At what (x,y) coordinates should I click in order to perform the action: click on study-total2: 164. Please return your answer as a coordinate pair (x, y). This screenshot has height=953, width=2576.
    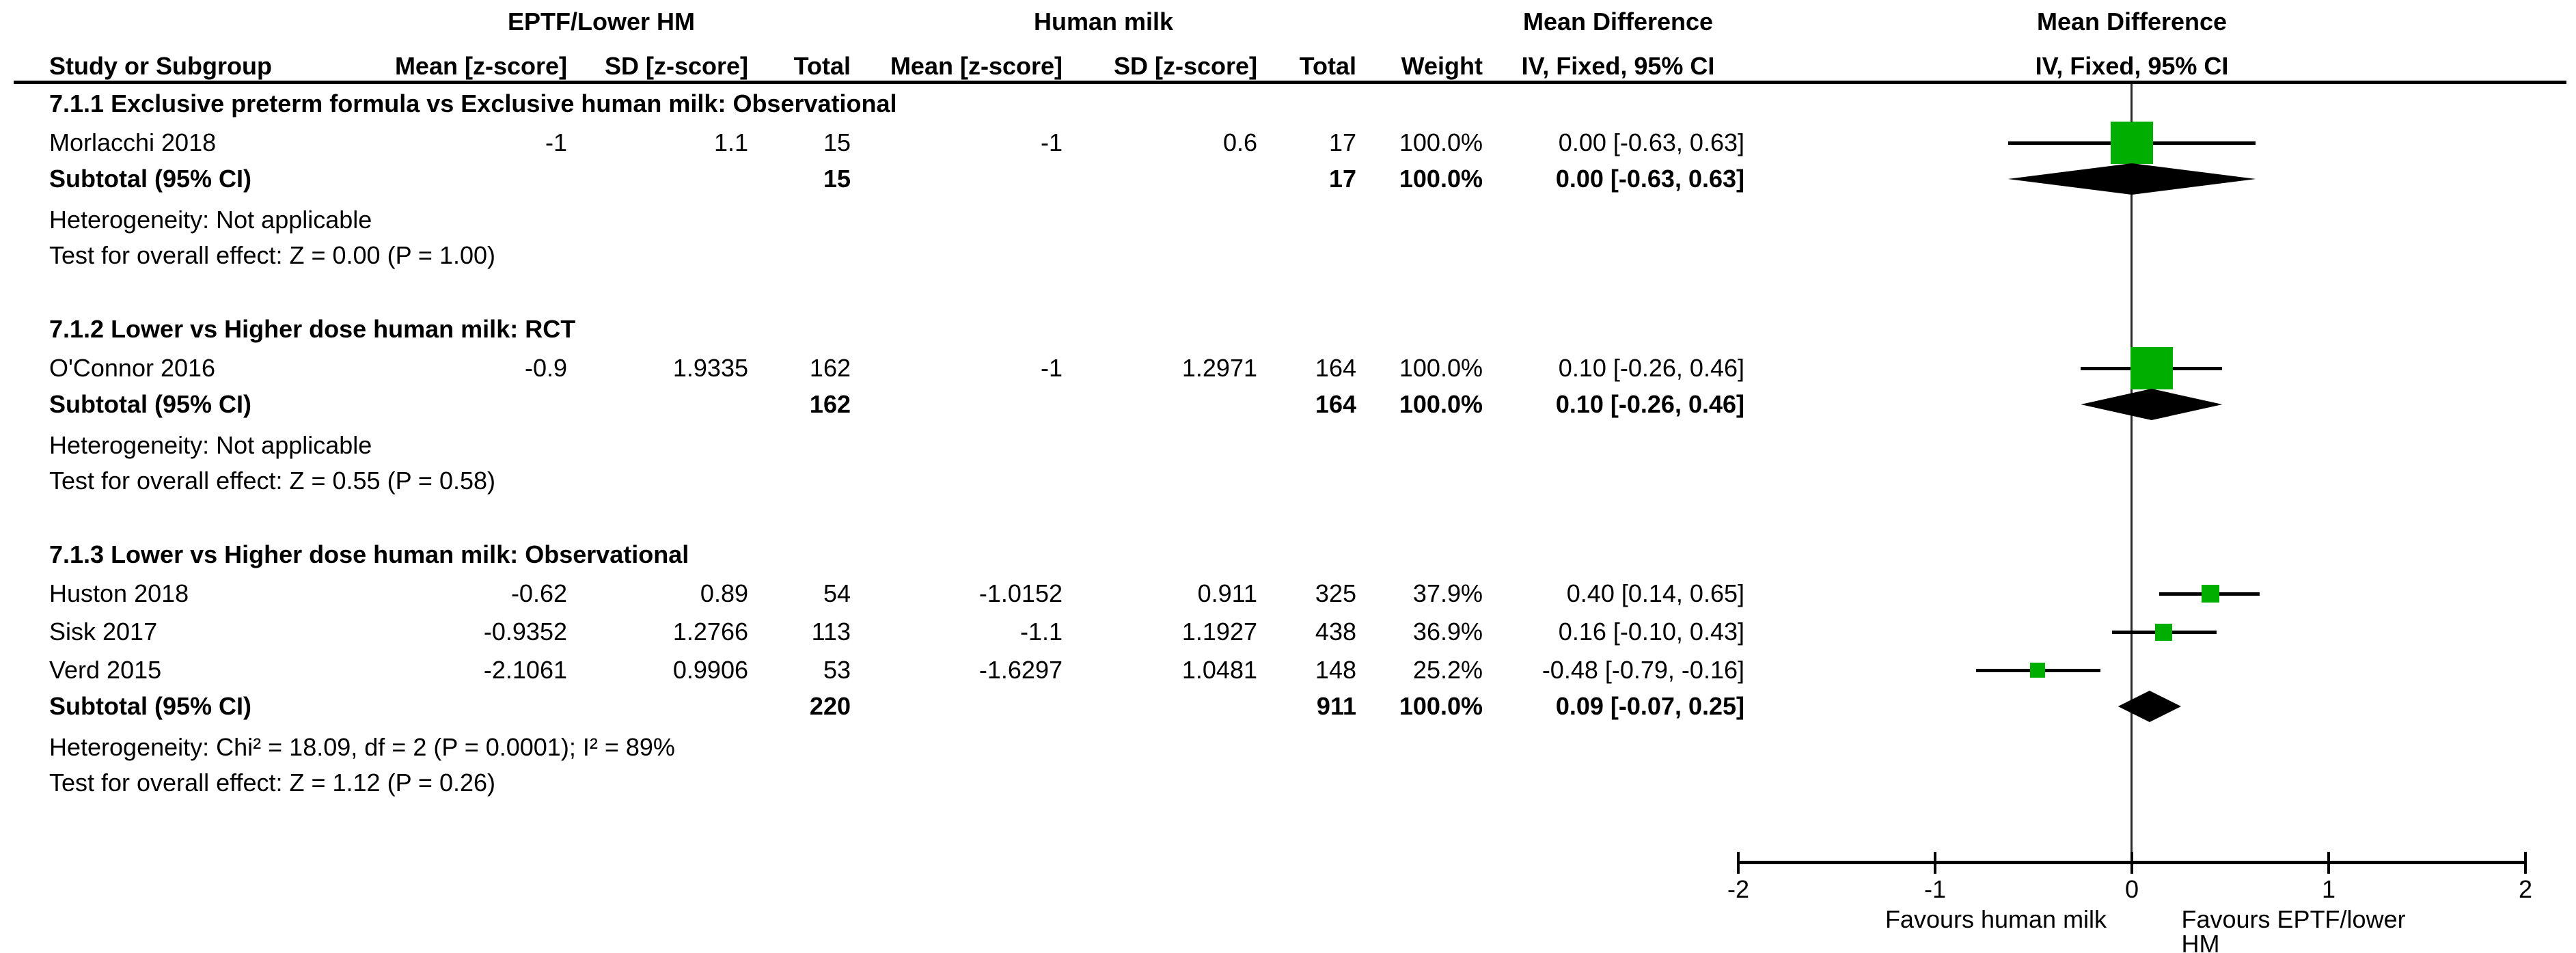
    Looking at the image, I should click on (1335, 368).